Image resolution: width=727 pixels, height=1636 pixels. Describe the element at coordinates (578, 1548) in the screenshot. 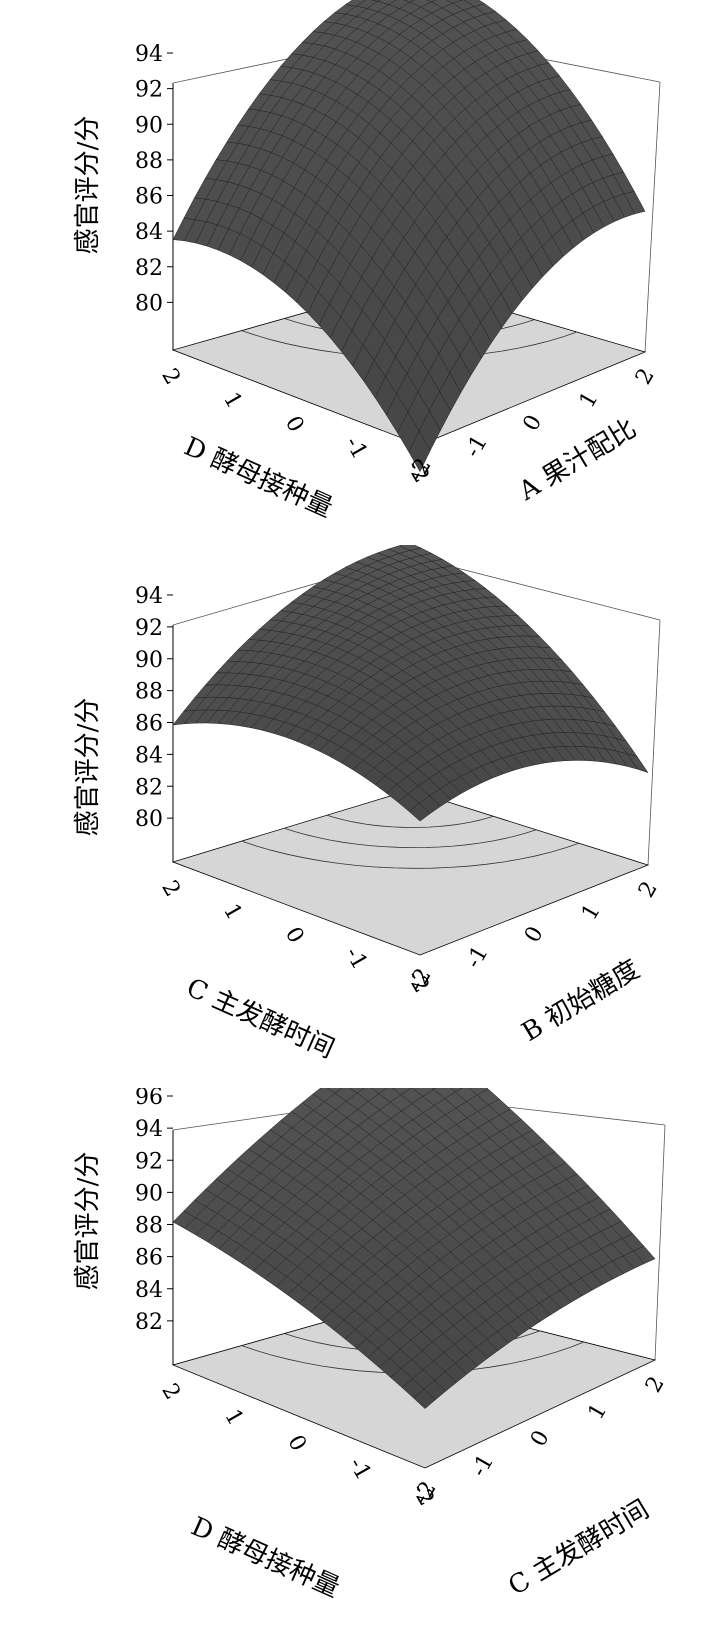

I see `x-axis-title: C 主发酵时间` at that location.